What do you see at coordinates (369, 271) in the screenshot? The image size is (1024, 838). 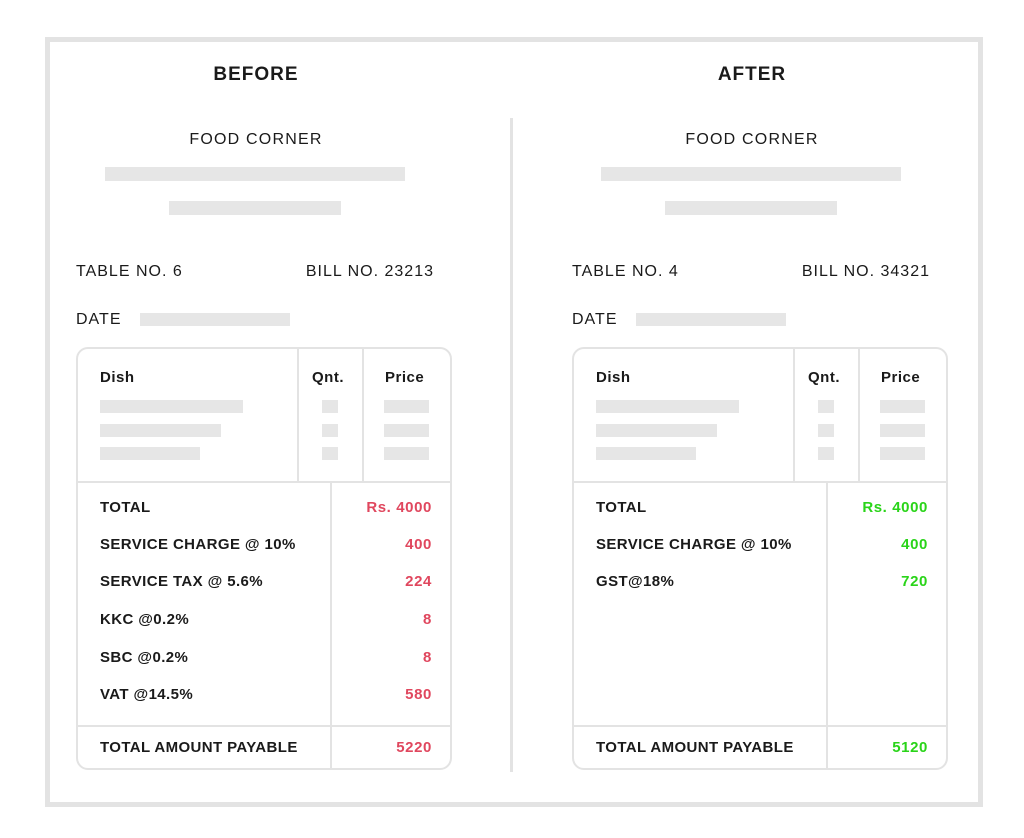 I see `bill-number: BILL NO. 23213` at bounding box center [369, 271].